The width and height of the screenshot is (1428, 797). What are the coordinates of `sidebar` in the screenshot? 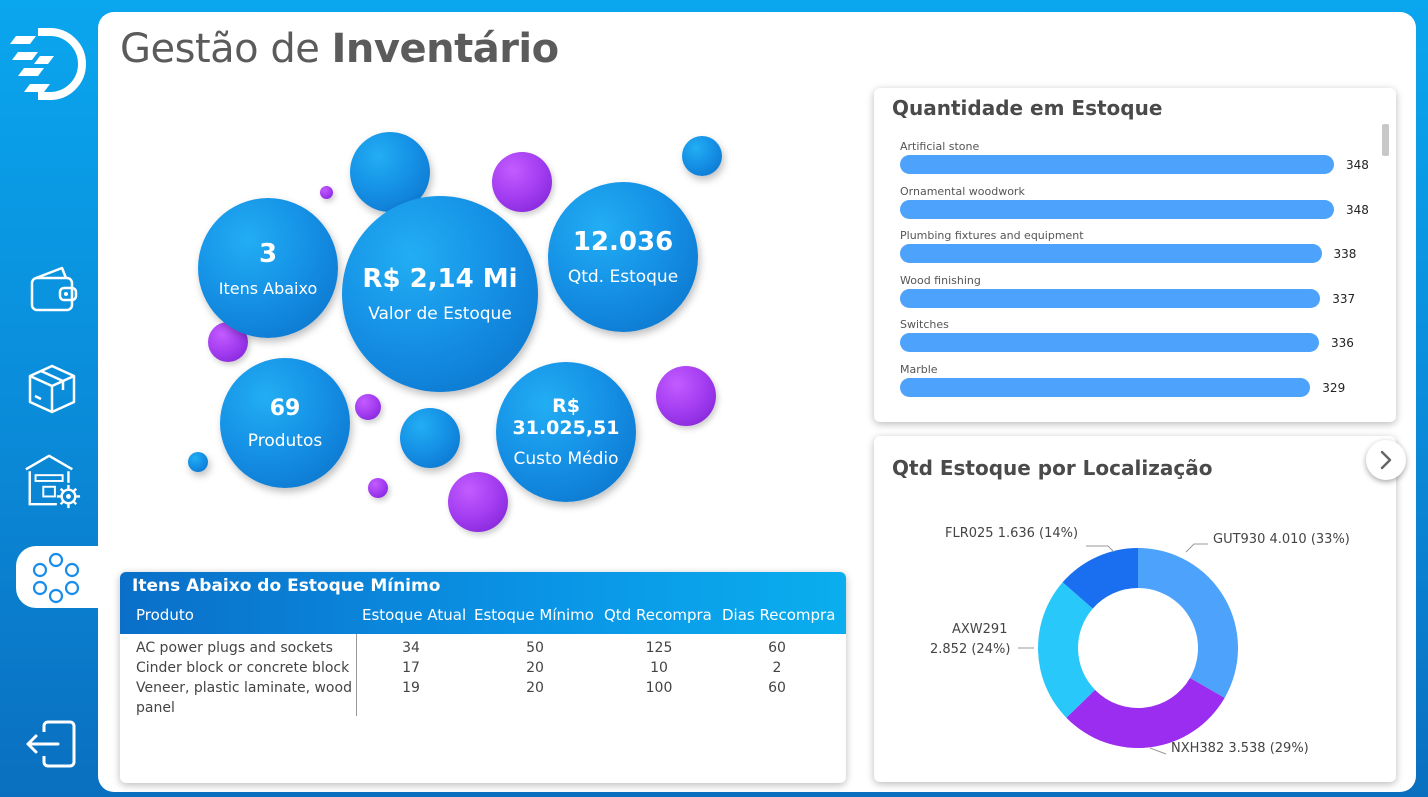 It's located at (58, 398).